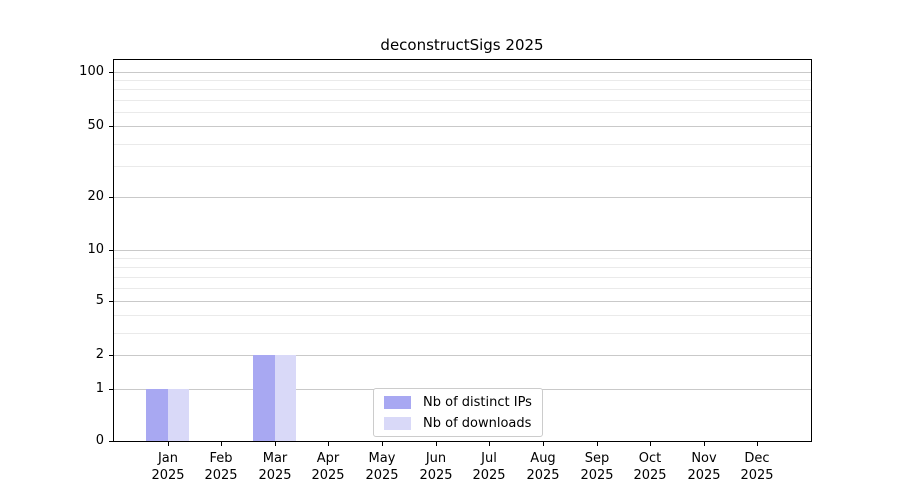 Image resolution: width=900 pixels, height=500 pixels. Describe the element at coordinates (95, 196) in the screenshot. I see `y-tick-label: 20` at that location.